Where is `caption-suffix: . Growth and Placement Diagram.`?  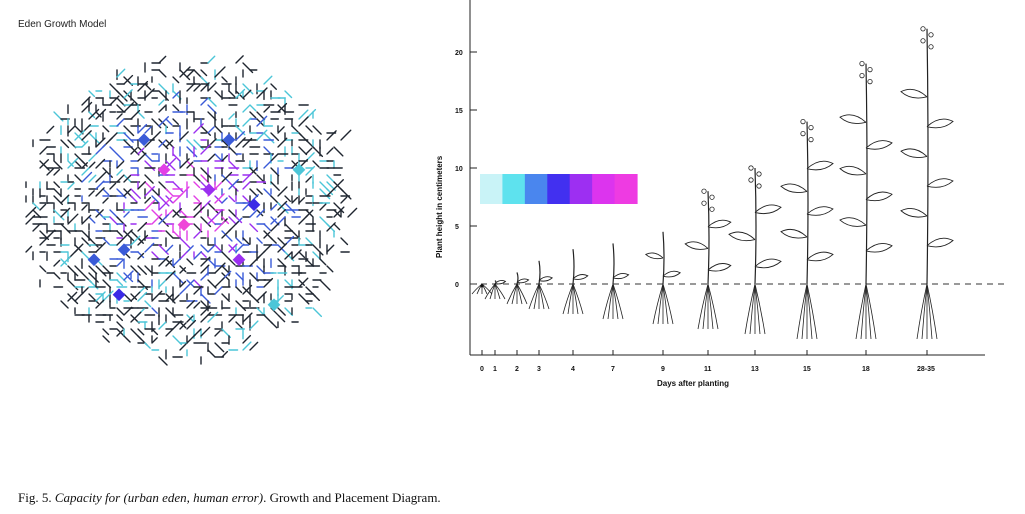 caption-suffix: . Growth and Placement Diagram. is located at coordinates (352, 497).